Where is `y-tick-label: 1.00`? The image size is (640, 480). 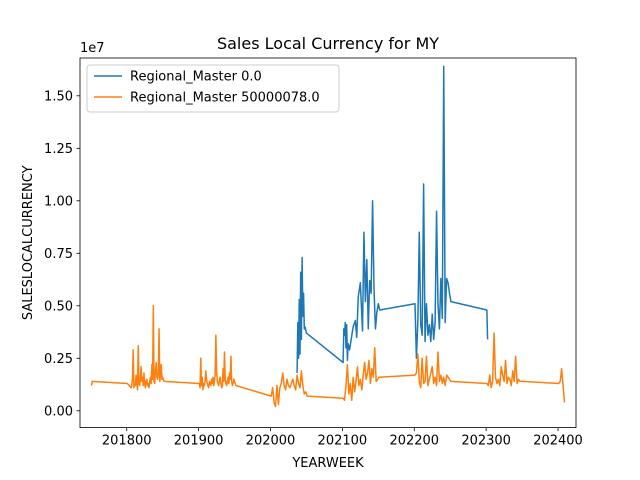 y-tick-label: 1.00 is located at coordinates (58, 201).